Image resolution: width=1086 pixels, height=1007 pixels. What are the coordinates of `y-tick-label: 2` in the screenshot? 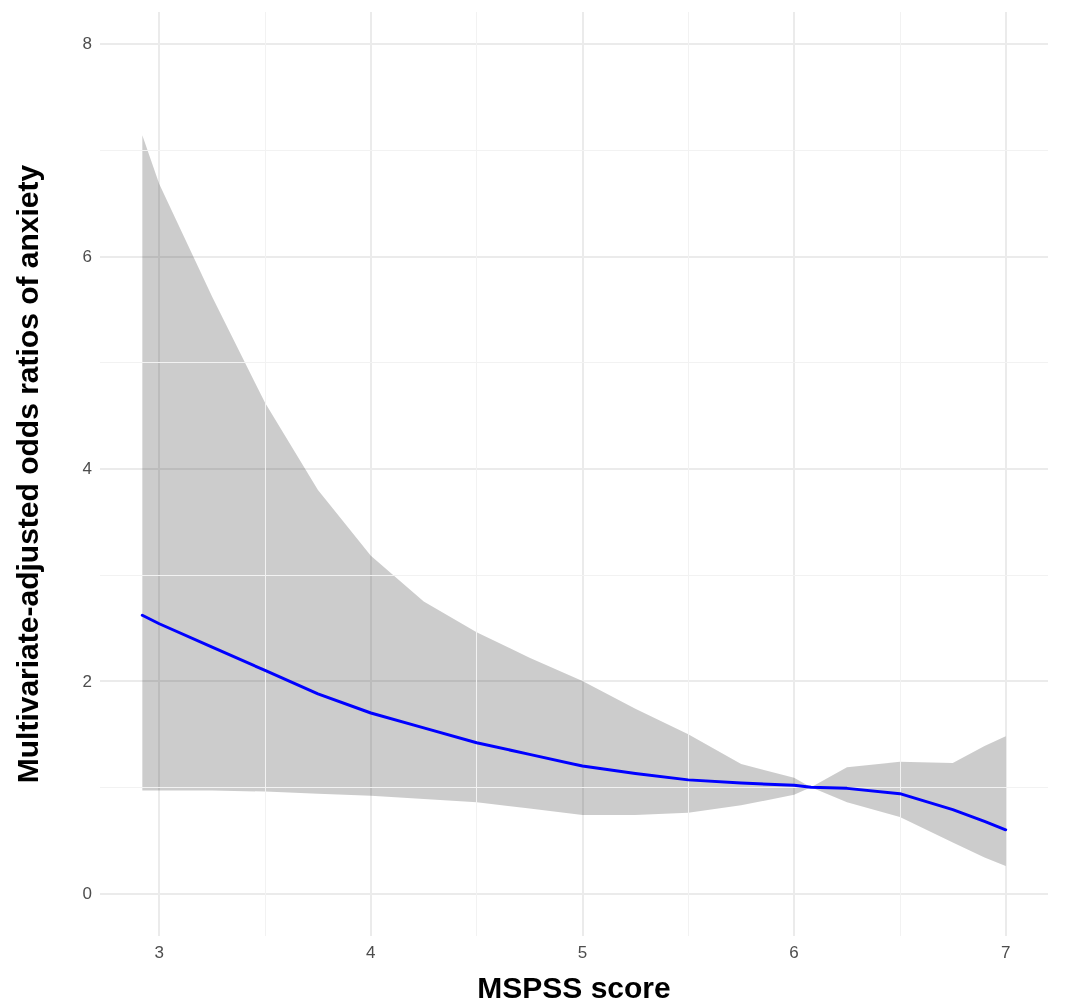 It's located at (87, 681).